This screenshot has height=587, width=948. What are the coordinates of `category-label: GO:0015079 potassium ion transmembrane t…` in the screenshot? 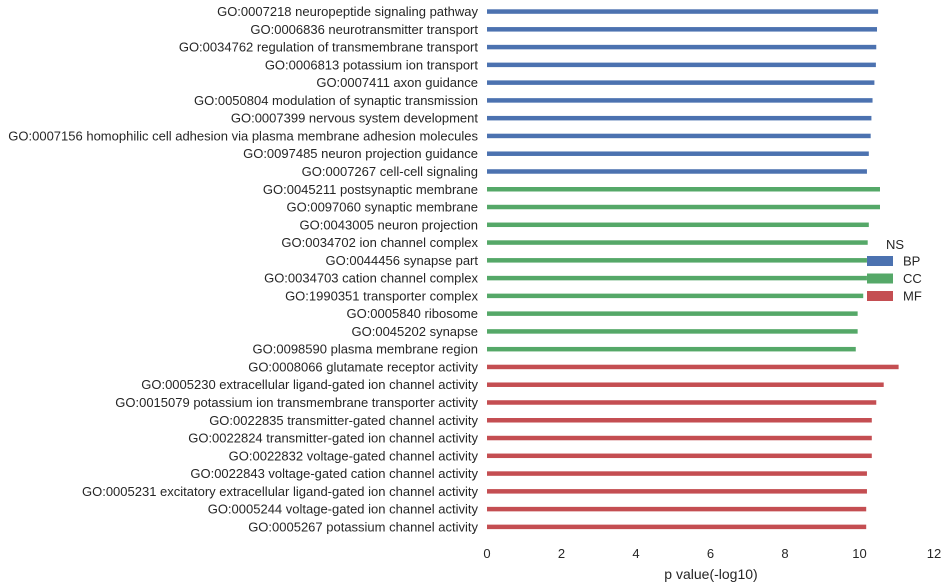 It's located at (296, 402).